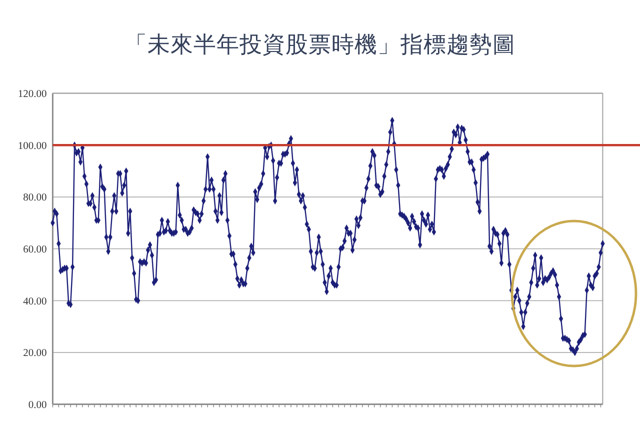 The image size is (640, 429). What do you see at coordinates (37, 405) in the screenshot?
I see `y-tick-label: 0.00` at bounding box center [37, 405].